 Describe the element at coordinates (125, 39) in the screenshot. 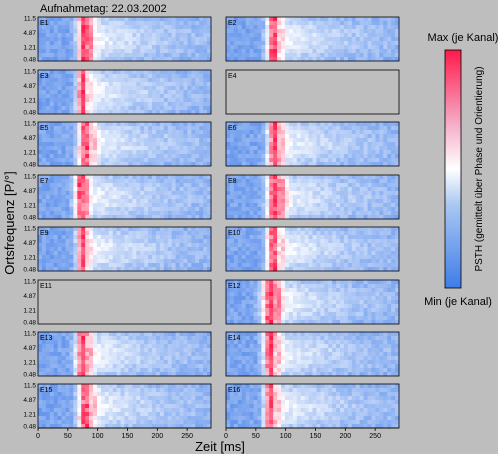

I see `heatmap-cells` at that location.